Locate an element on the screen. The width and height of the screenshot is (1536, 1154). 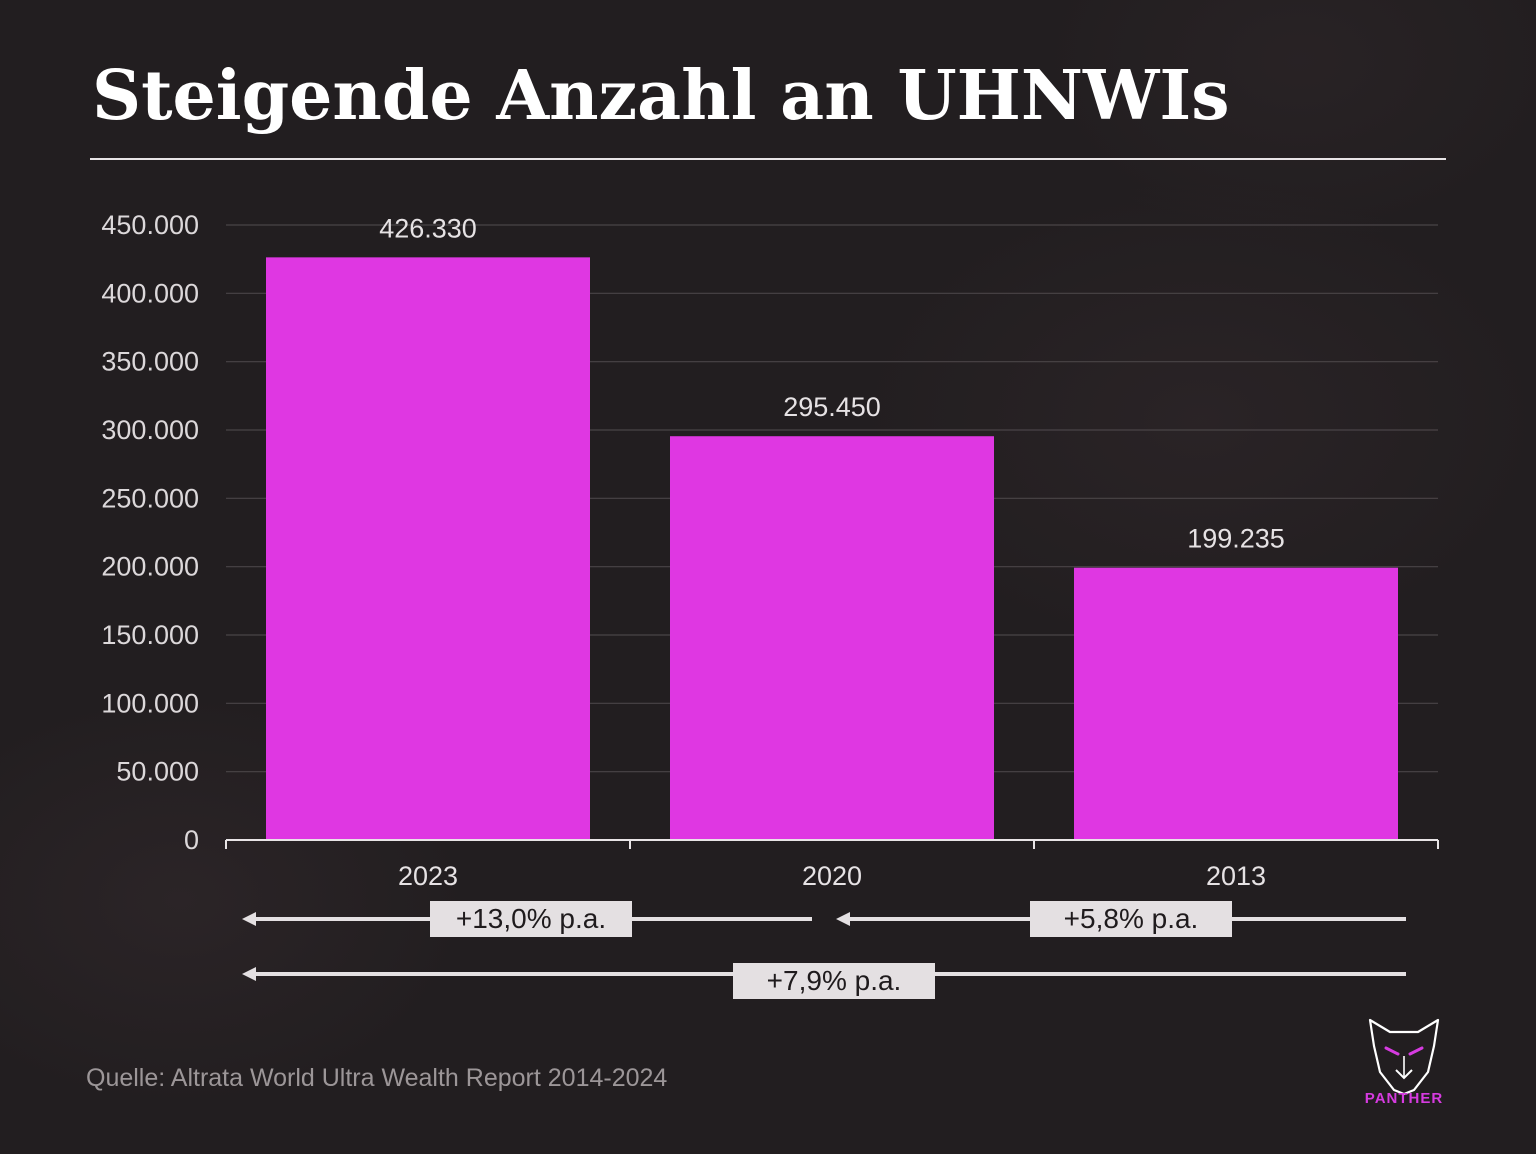
x-axis-ticks: 2023 2020 2013 is located at coordinates (832, 876).